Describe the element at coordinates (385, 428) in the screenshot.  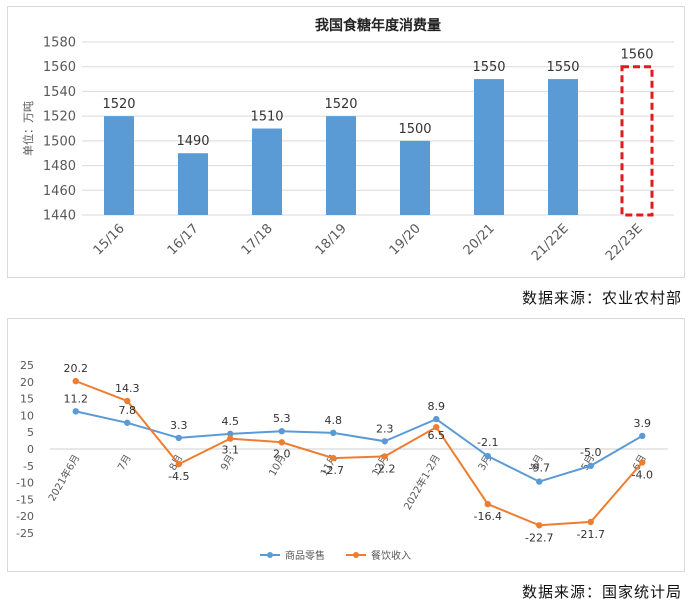
I see `data-label: 2.3` at that location.